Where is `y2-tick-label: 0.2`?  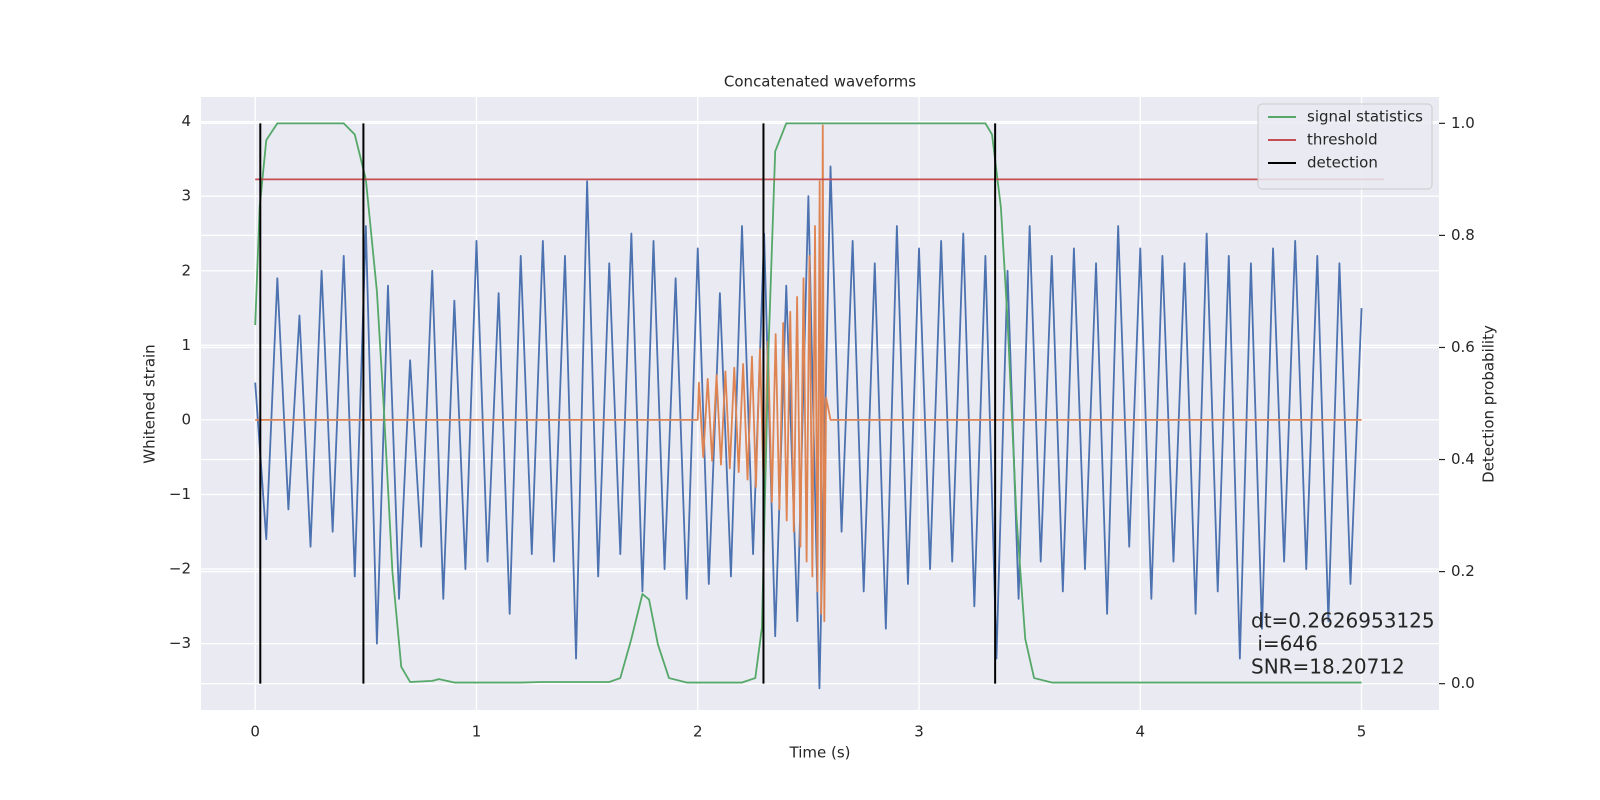 y2-tick-label: 0.2 is located at coordinates (1463, 571).